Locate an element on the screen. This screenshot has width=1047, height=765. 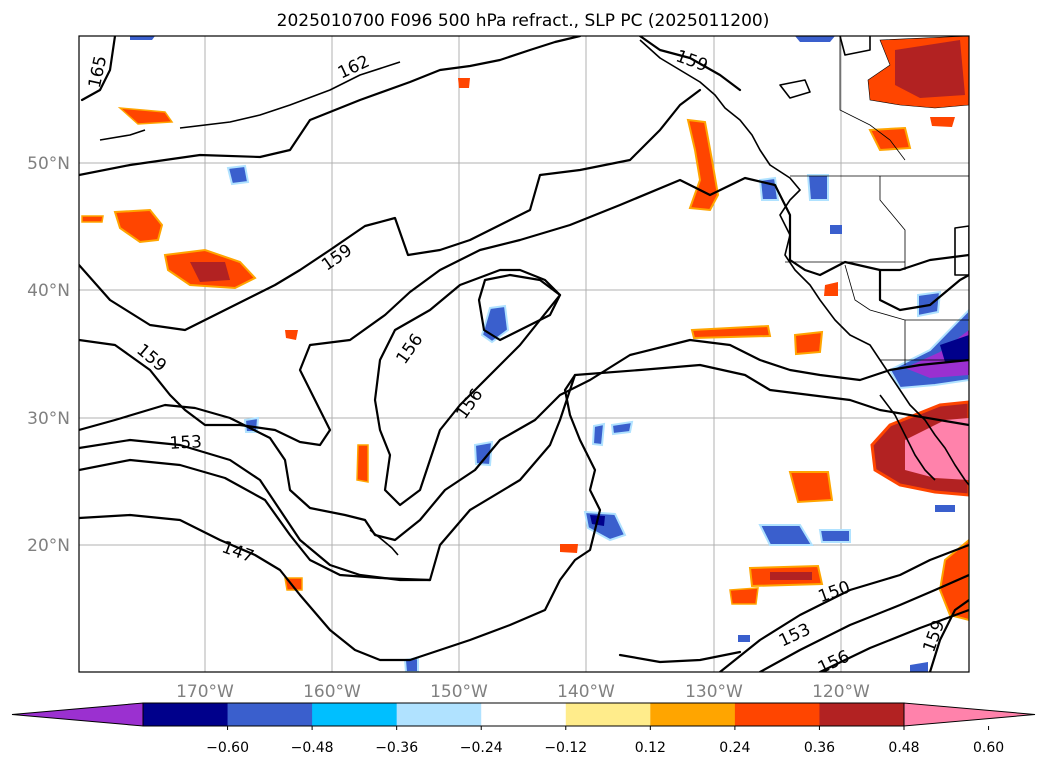
colorbar-extend-max is located at coordinates (969, 714).